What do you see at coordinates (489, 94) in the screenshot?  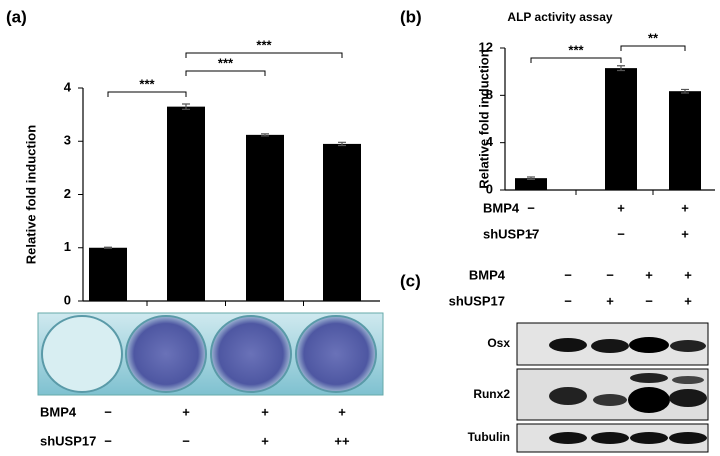 I see `y-tick-label: 8` at bounding box center [489, 94].